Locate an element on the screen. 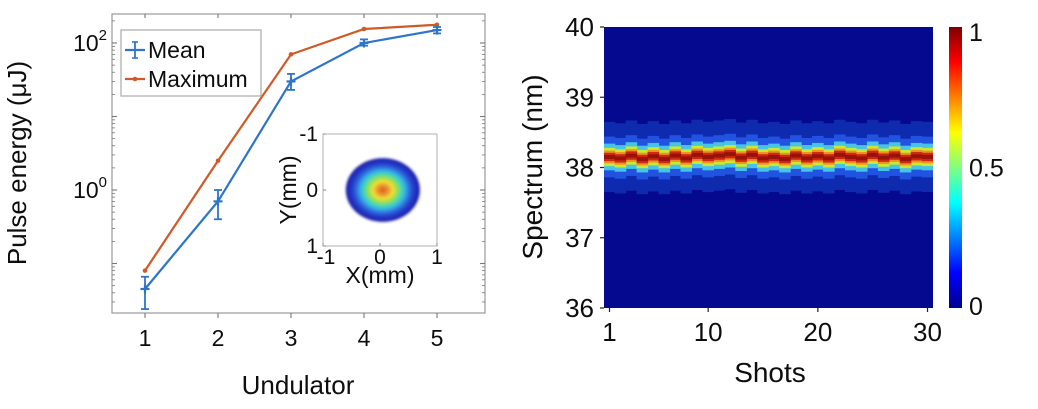  x-tick-label: 5 is located at coordinates (437, 338).